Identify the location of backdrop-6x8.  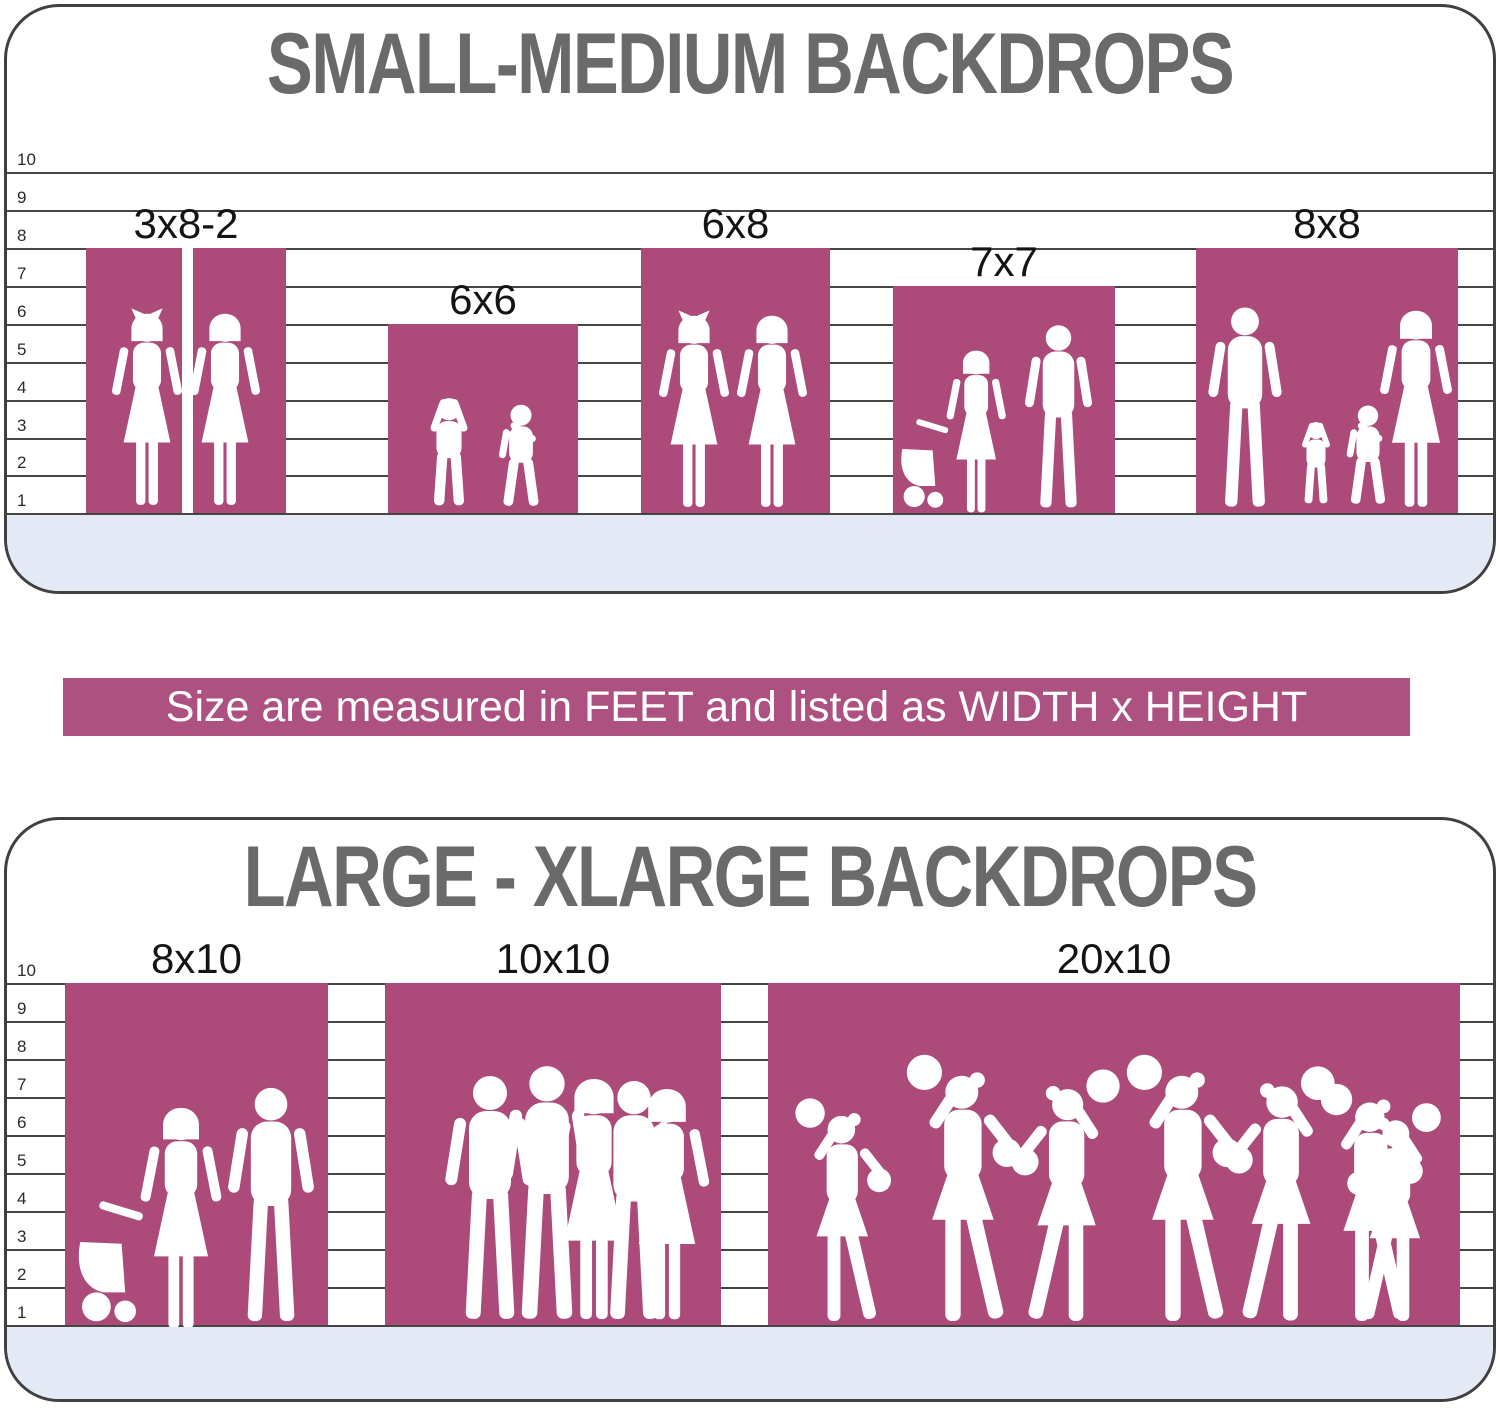
(735, 380).